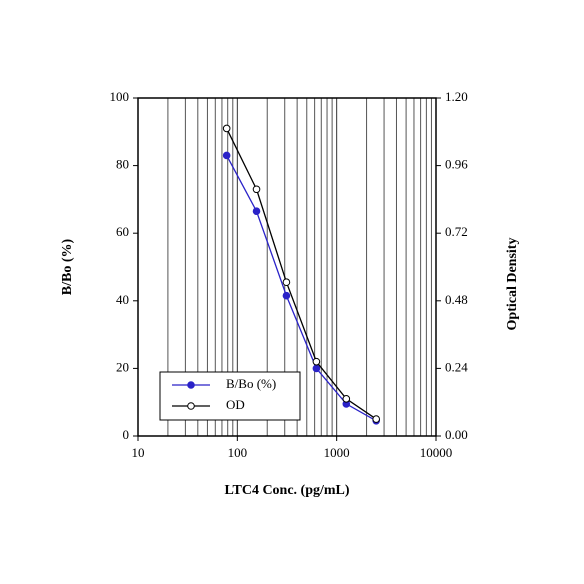 Image resolution: width=584 pixels, height=584 pixels. I want to click on x-tick-label: 1000, so click(337, 452).